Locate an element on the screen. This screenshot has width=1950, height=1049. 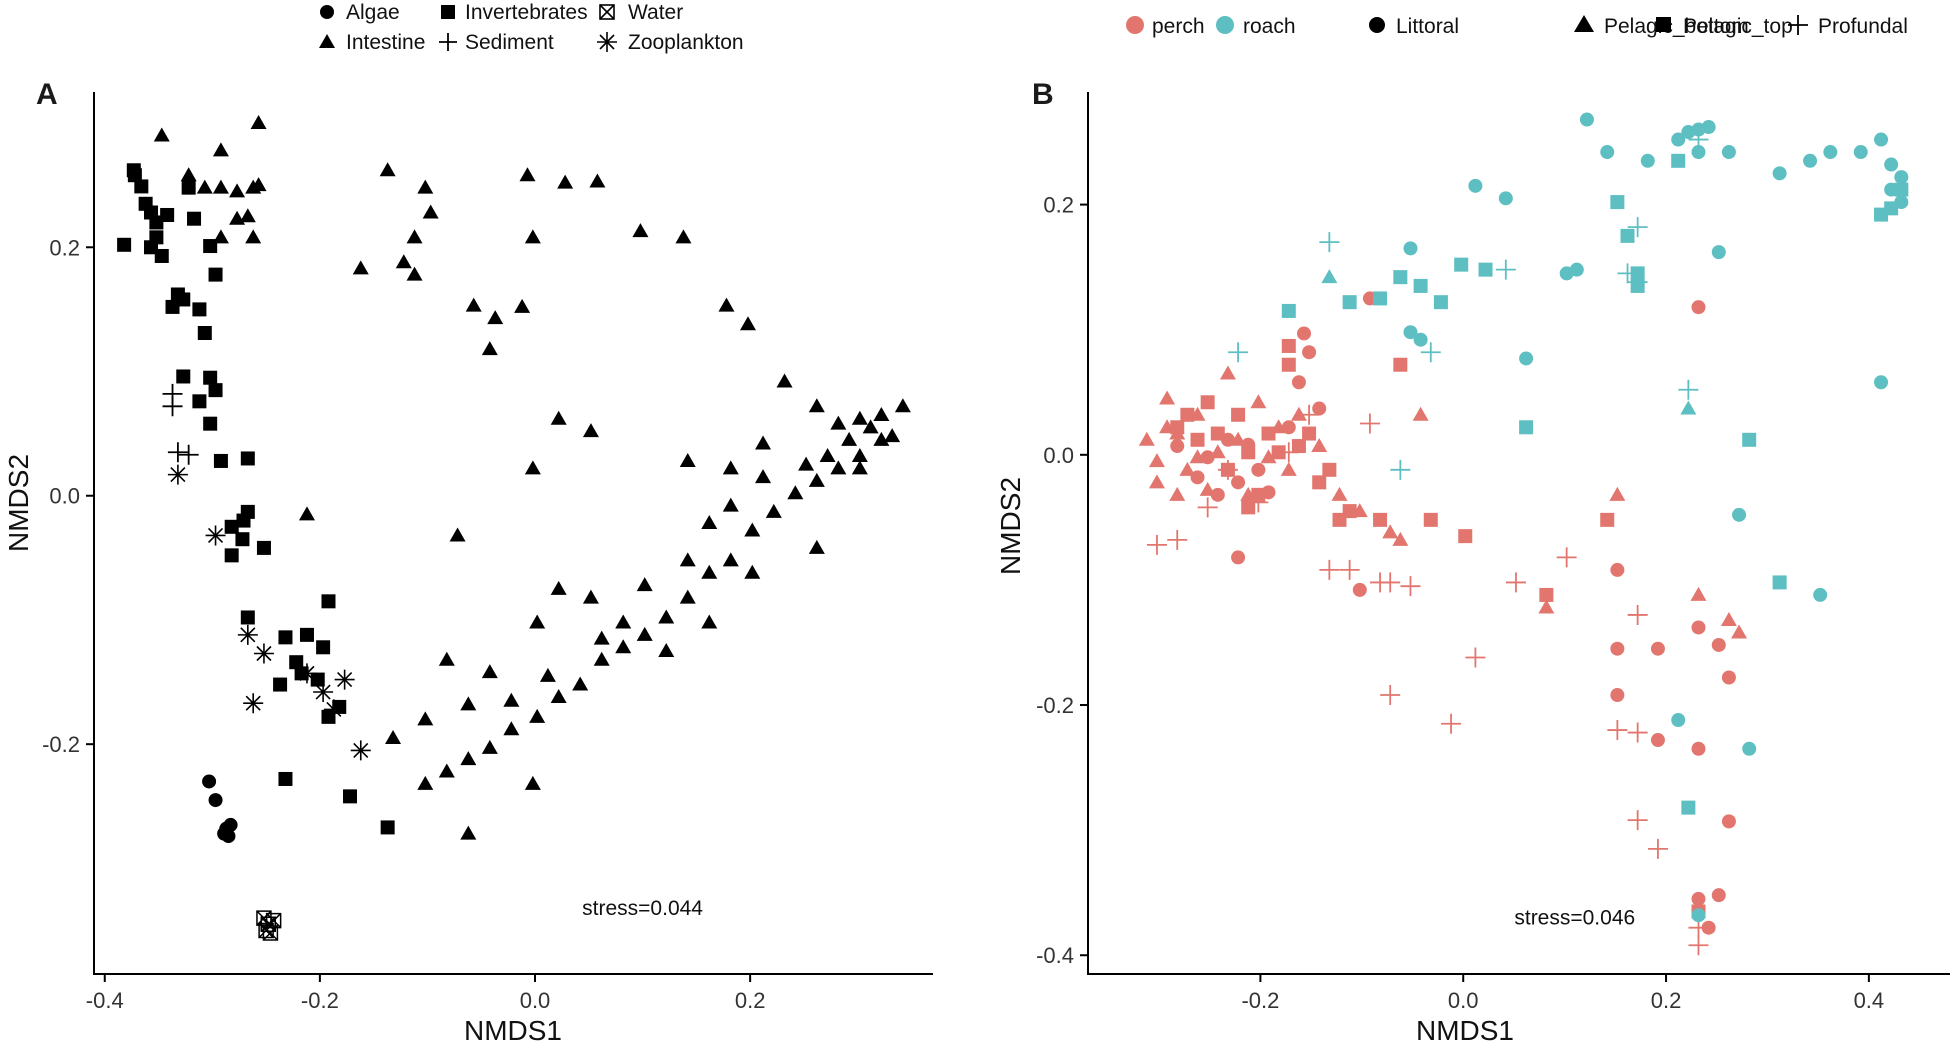
legend-b-pelagic-bottom-label: Pelagic_bottom is located at coordinates (1676, 26).